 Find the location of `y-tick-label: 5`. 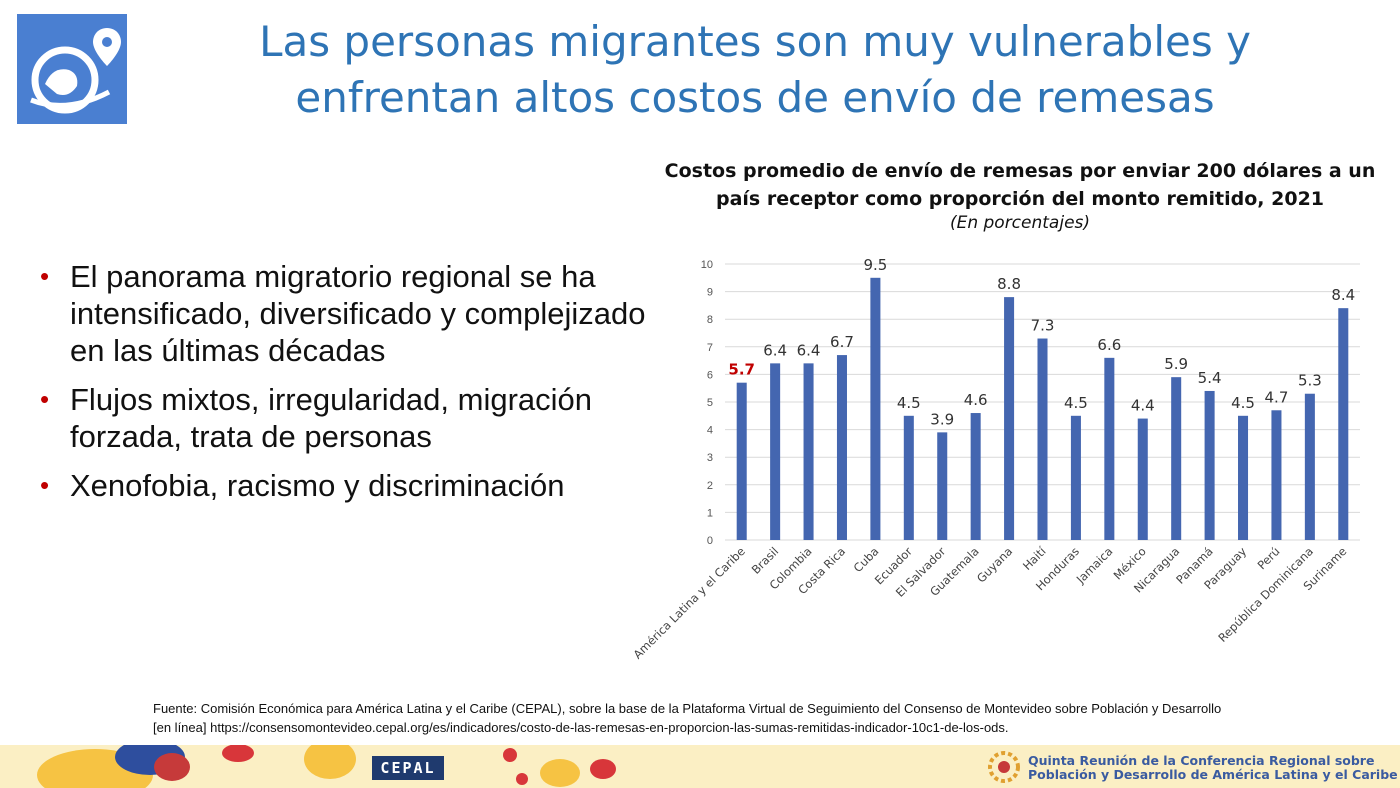

y-tick-label: 5 is located at coordinates (710, 403).